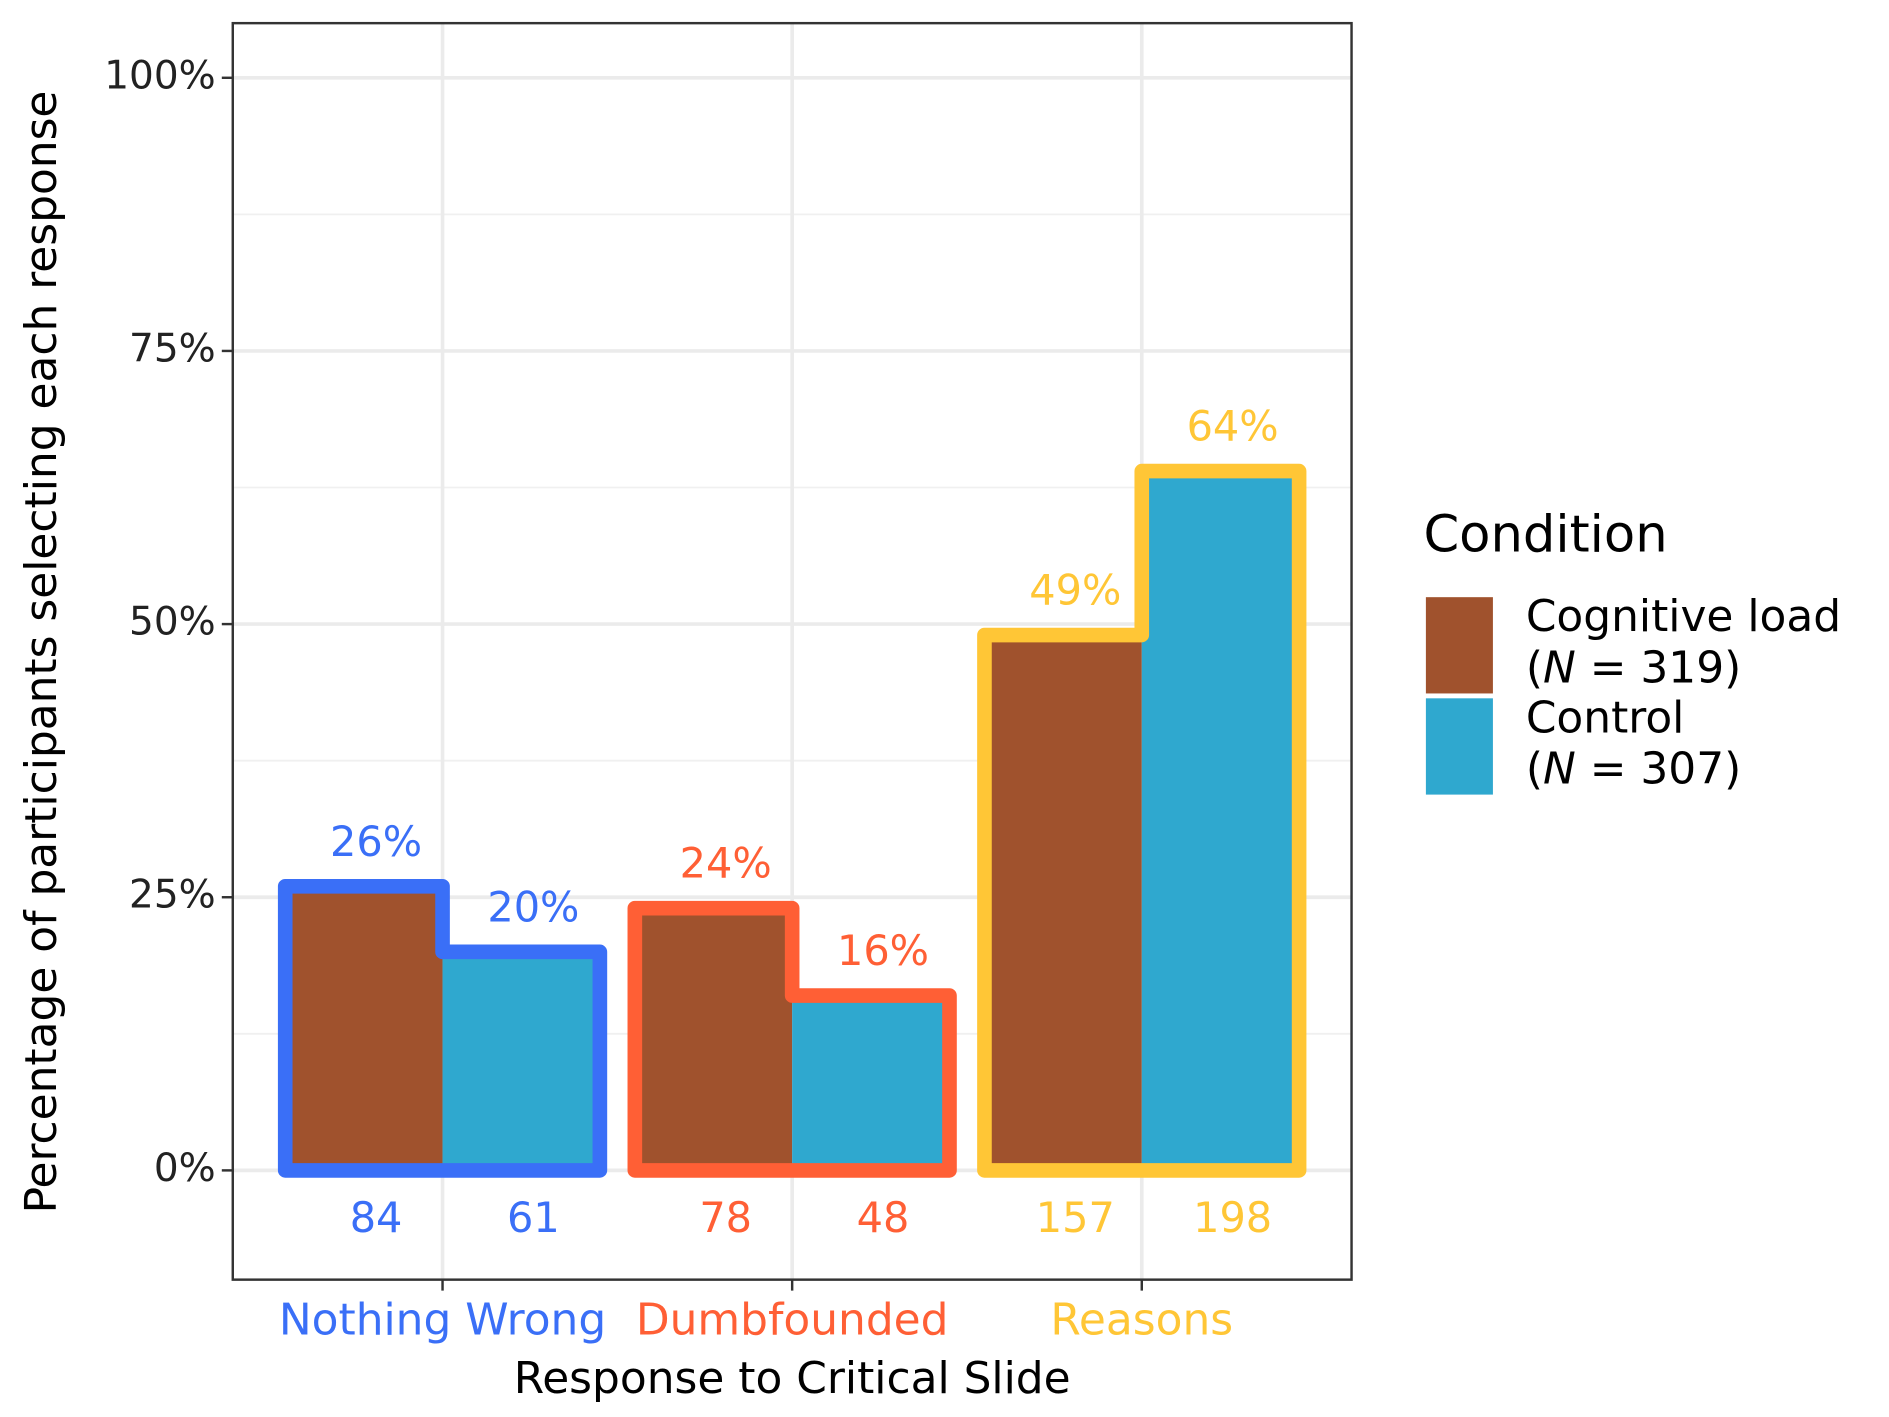 Image resolution: width=1889 pixels, height=1417 pixels. I want to click on count-label: 157, so click(1075, 1218).